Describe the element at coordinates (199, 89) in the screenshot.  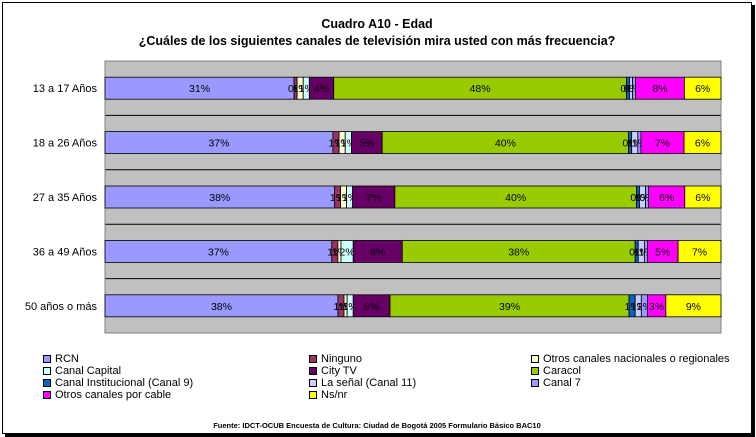
I see `data-label: 31%` at that location.